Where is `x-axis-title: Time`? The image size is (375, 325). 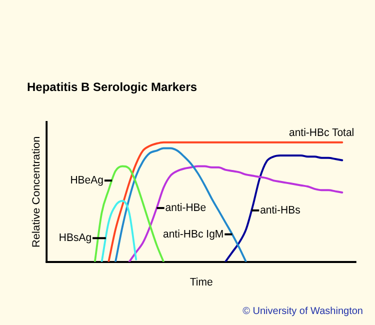
x-axis-title: Time is located at coordinates (201, 282).